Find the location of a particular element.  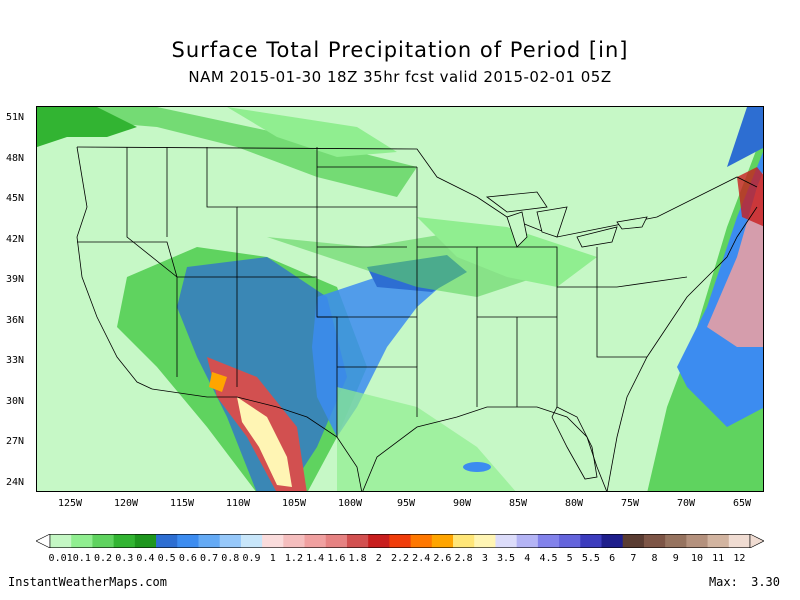

lon-label: 85W is located at coordinates (518, 503).